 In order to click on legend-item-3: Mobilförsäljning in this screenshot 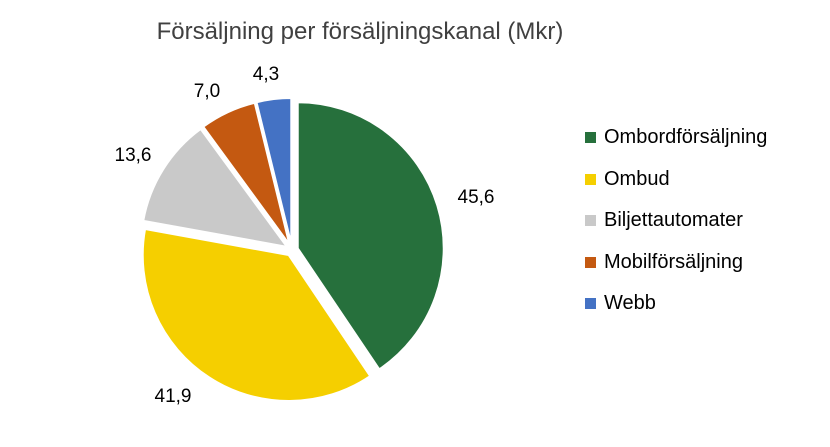, I will do `click(676, 263)`.